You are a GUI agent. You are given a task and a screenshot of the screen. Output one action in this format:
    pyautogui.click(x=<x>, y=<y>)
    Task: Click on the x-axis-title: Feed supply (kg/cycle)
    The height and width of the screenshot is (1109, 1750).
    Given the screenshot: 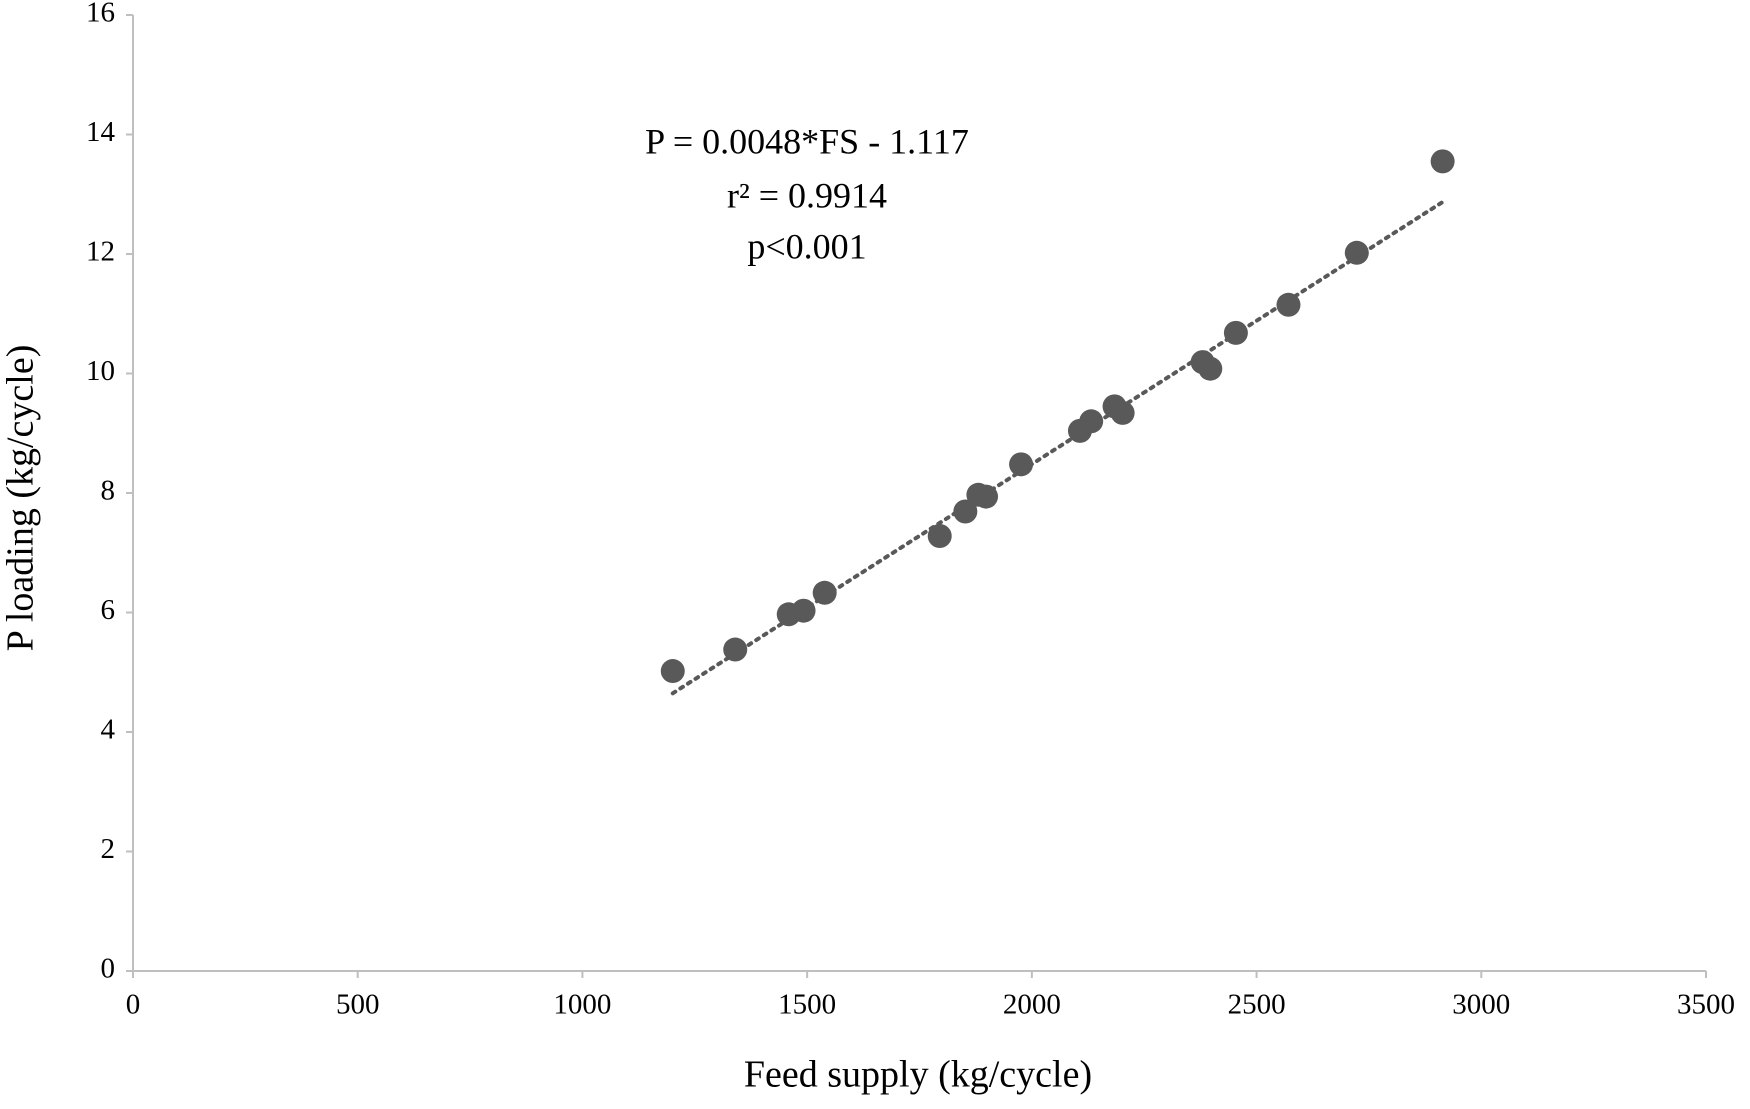 What is the action you would take?
    pyautogui.click(x=918, y=1075)
    